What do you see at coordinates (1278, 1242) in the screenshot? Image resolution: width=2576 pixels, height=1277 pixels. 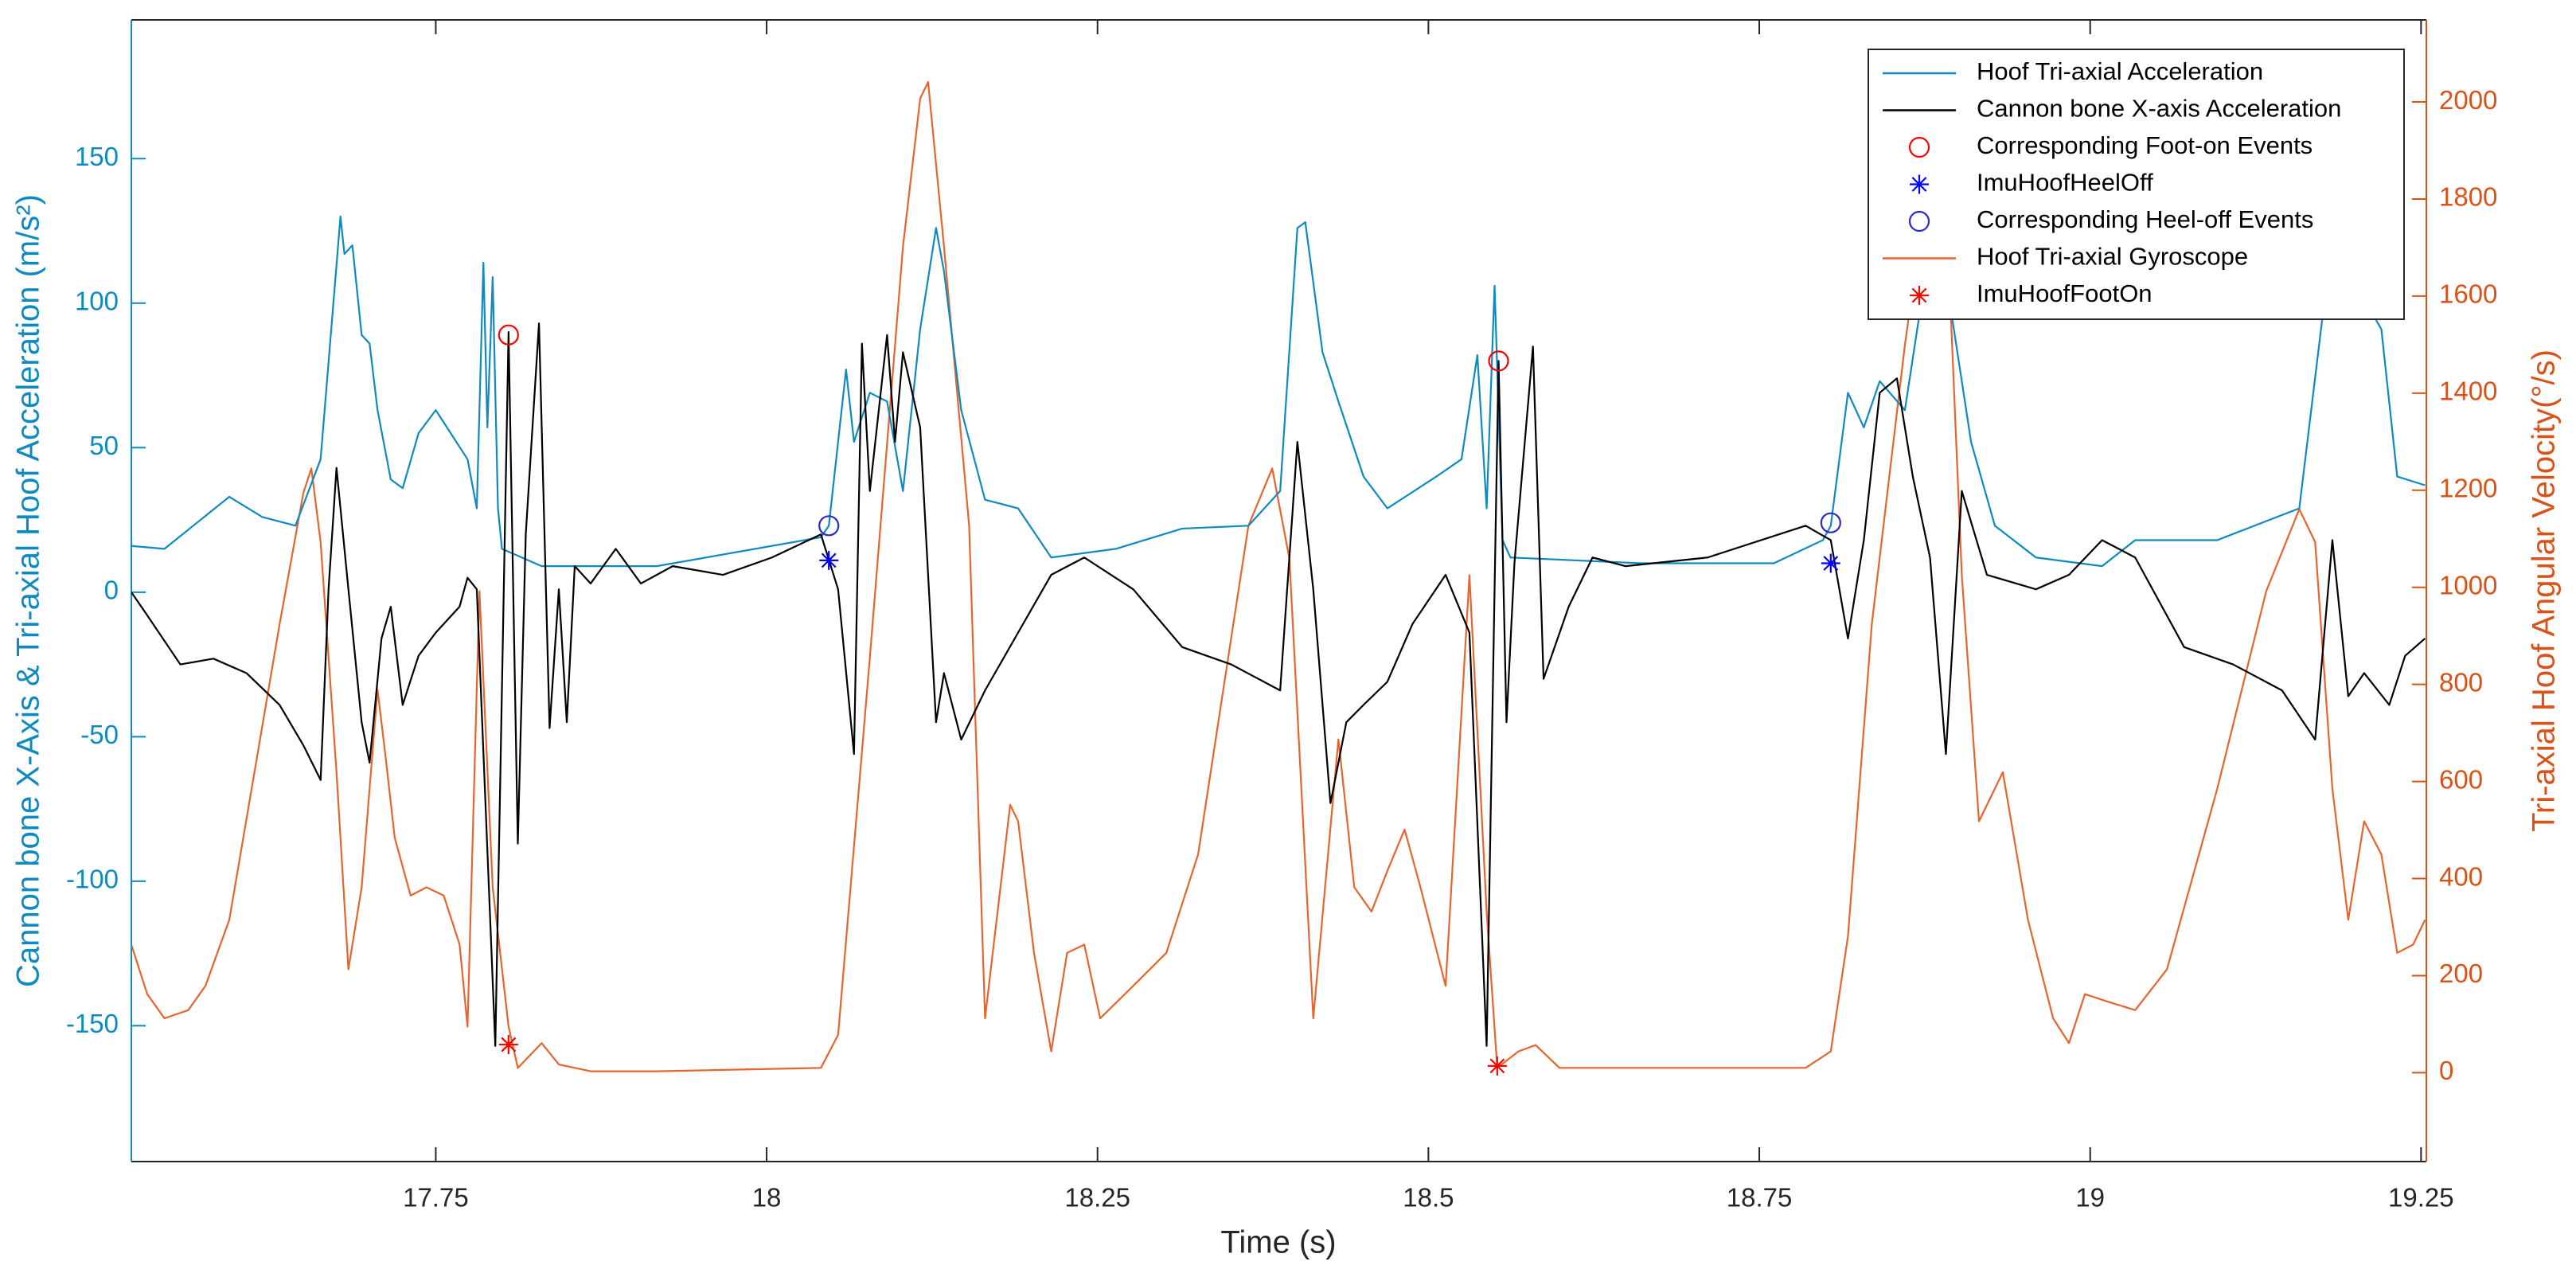 I see `x-axis-label: Time (s)` at bounding box center [1278, 1242].